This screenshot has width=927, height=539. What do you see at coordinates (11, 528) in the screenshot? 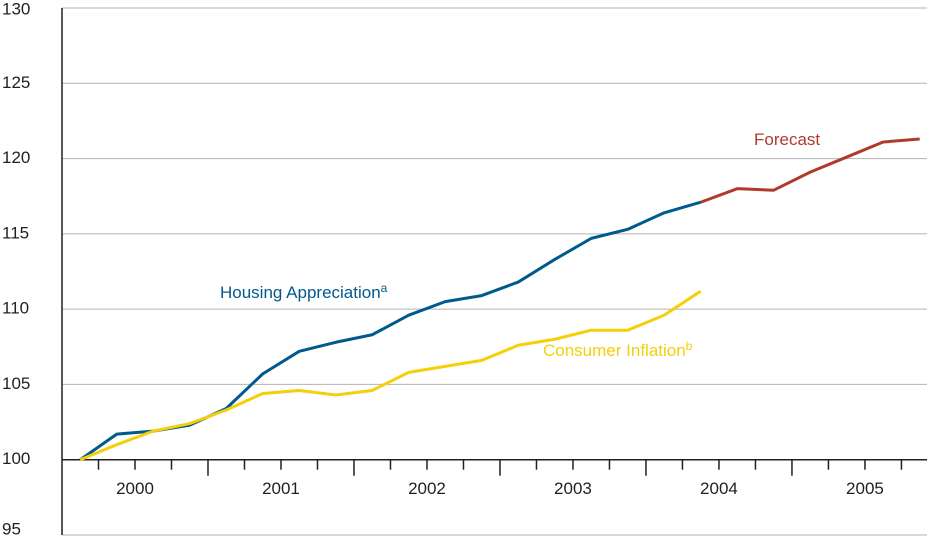
I see `y-tick-label: 95` at bounding box center [11, 528].